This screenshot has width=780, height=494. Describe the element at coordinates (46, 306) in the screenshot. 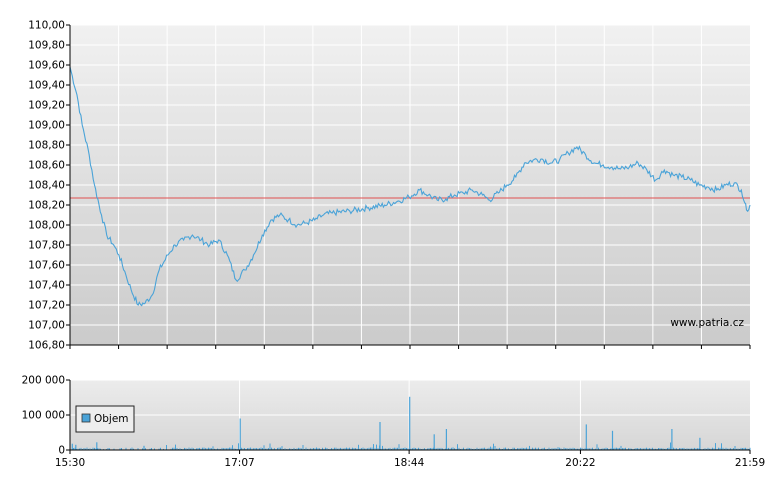

I see `y-tick-label: 107,20` at that location.